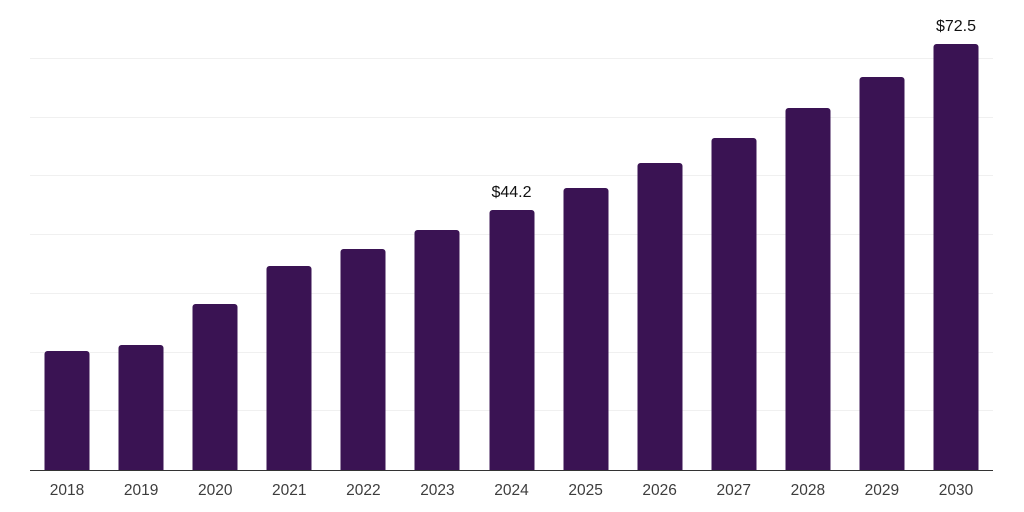 Image resolution: width=1024 pixels, height=512 pixels. I want to click on bar-2022, so click(363, 359).